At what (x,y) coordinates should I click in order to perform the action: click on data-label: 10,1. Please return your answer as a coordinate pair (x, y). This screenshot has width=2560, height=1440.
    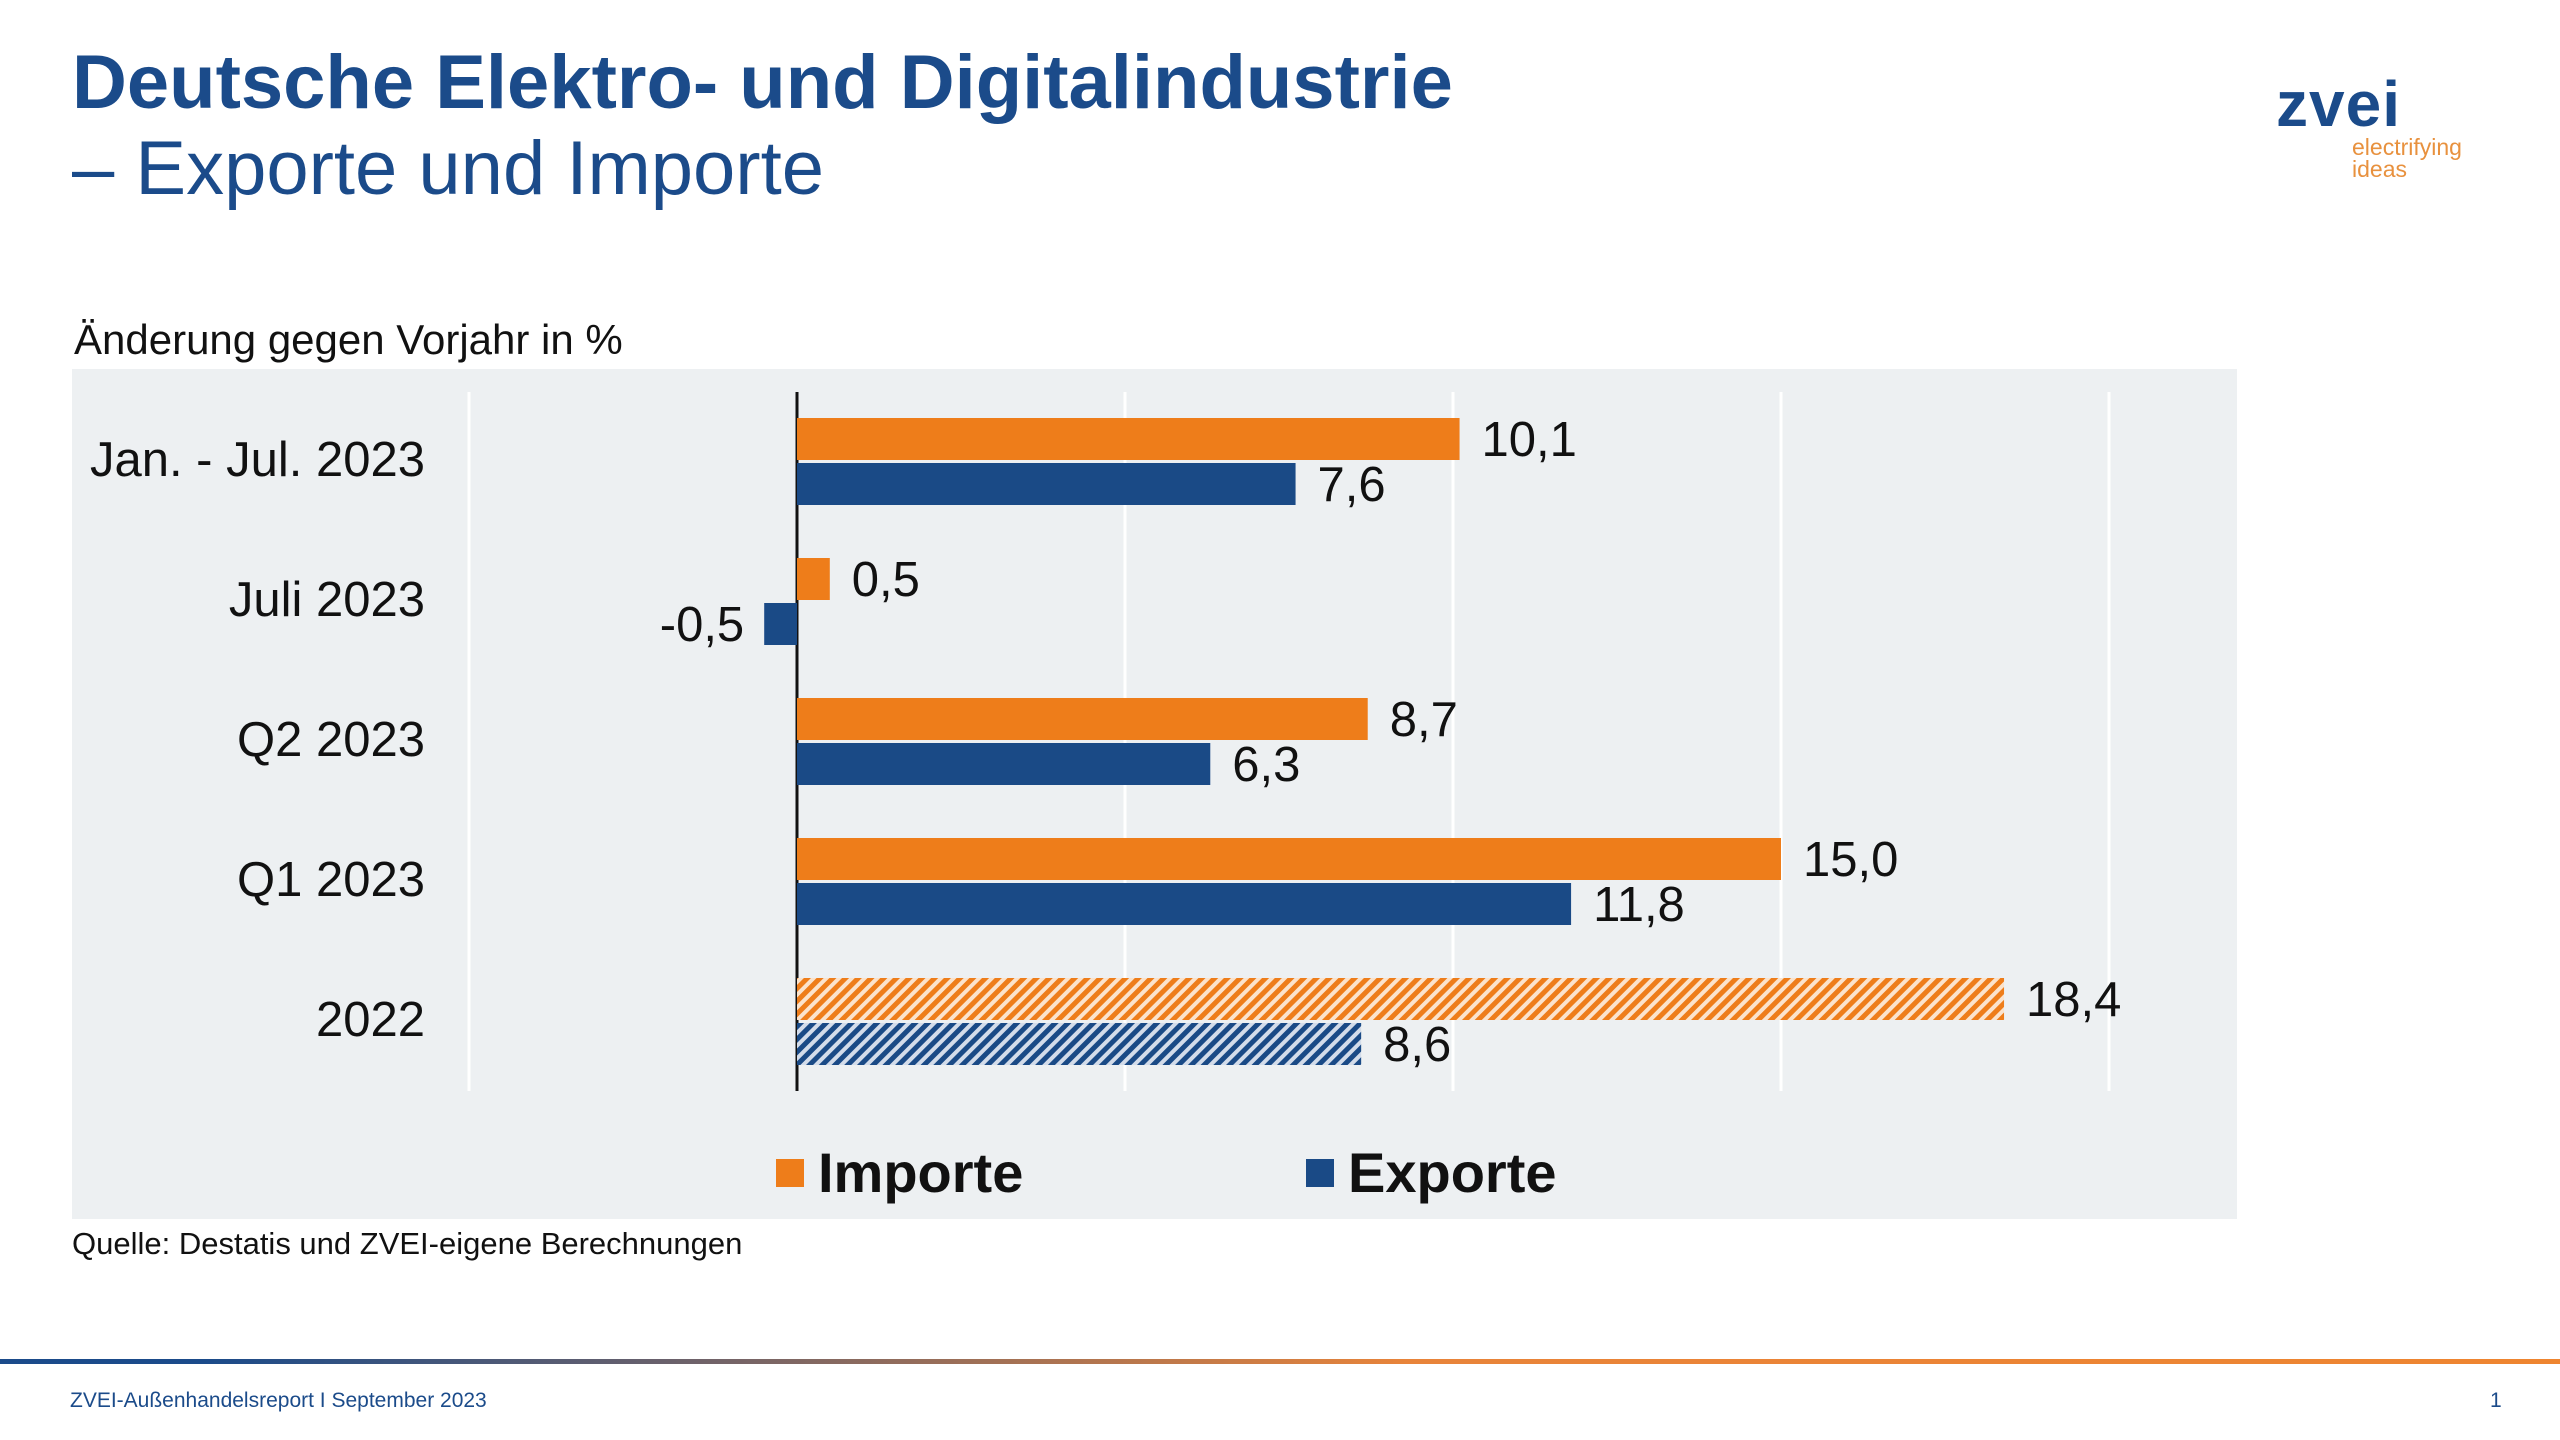
    Looking at the image, I should click on (1529, 440).